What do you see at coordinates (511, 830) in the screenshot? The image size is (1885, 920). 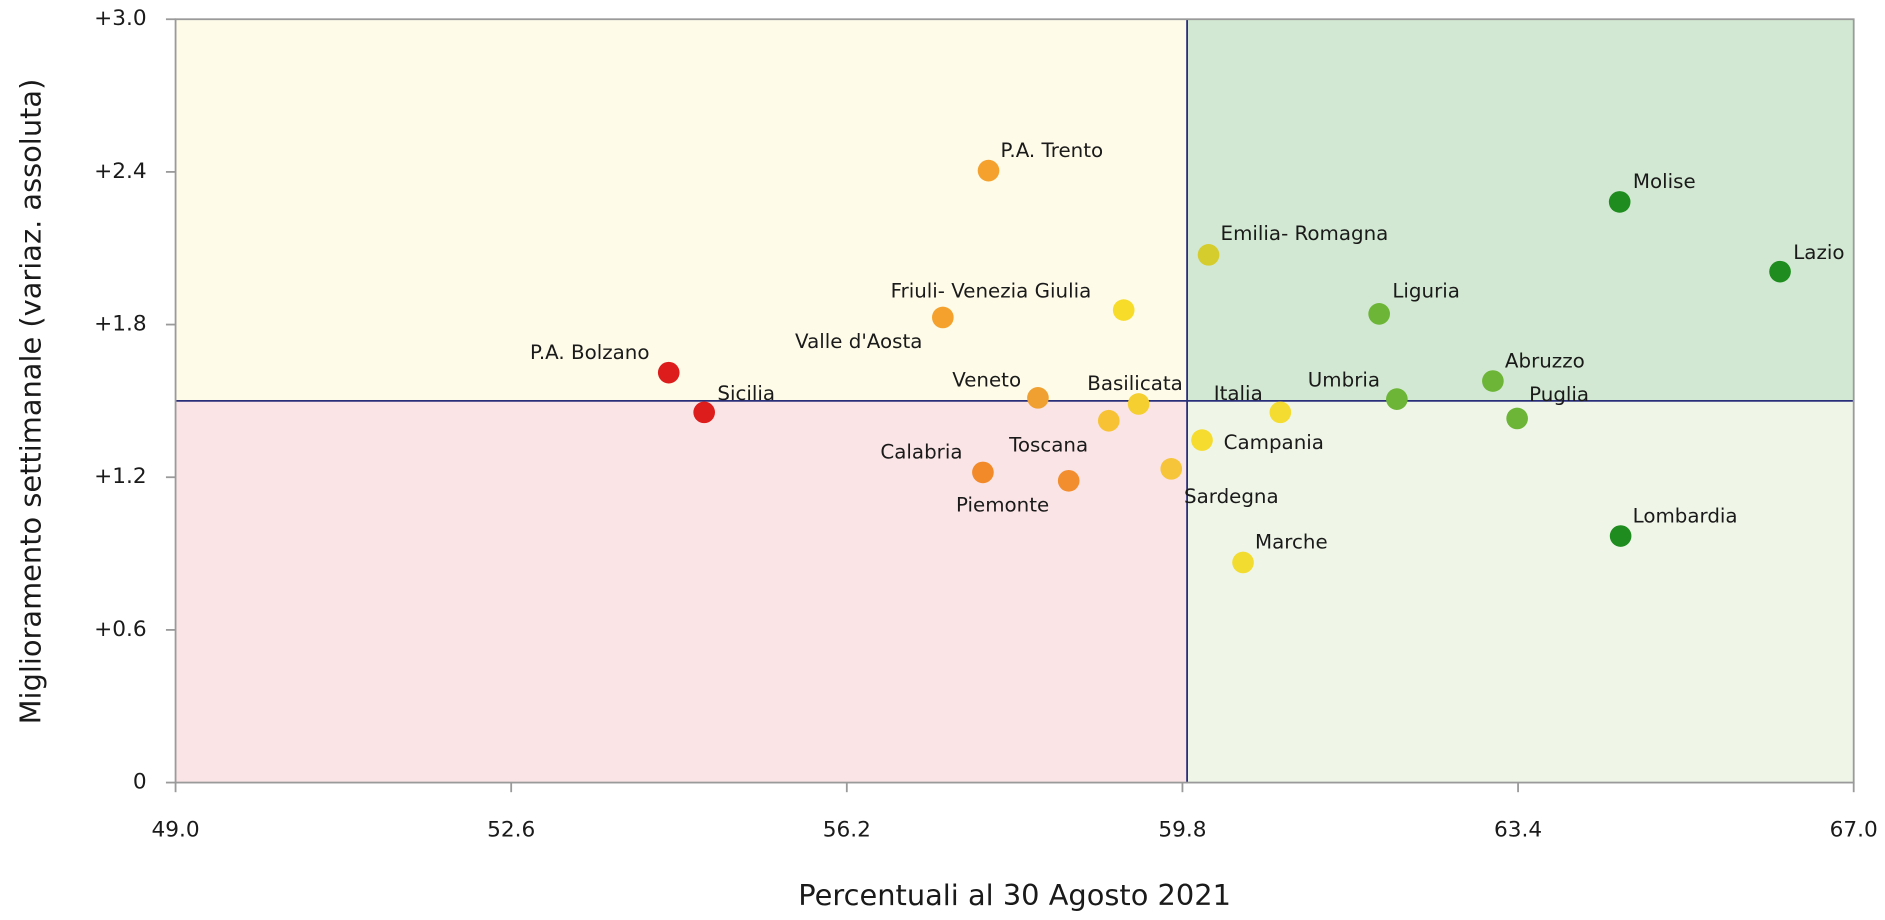 I see `x-tick-label: 52.6` at bounding box center [511, 830].